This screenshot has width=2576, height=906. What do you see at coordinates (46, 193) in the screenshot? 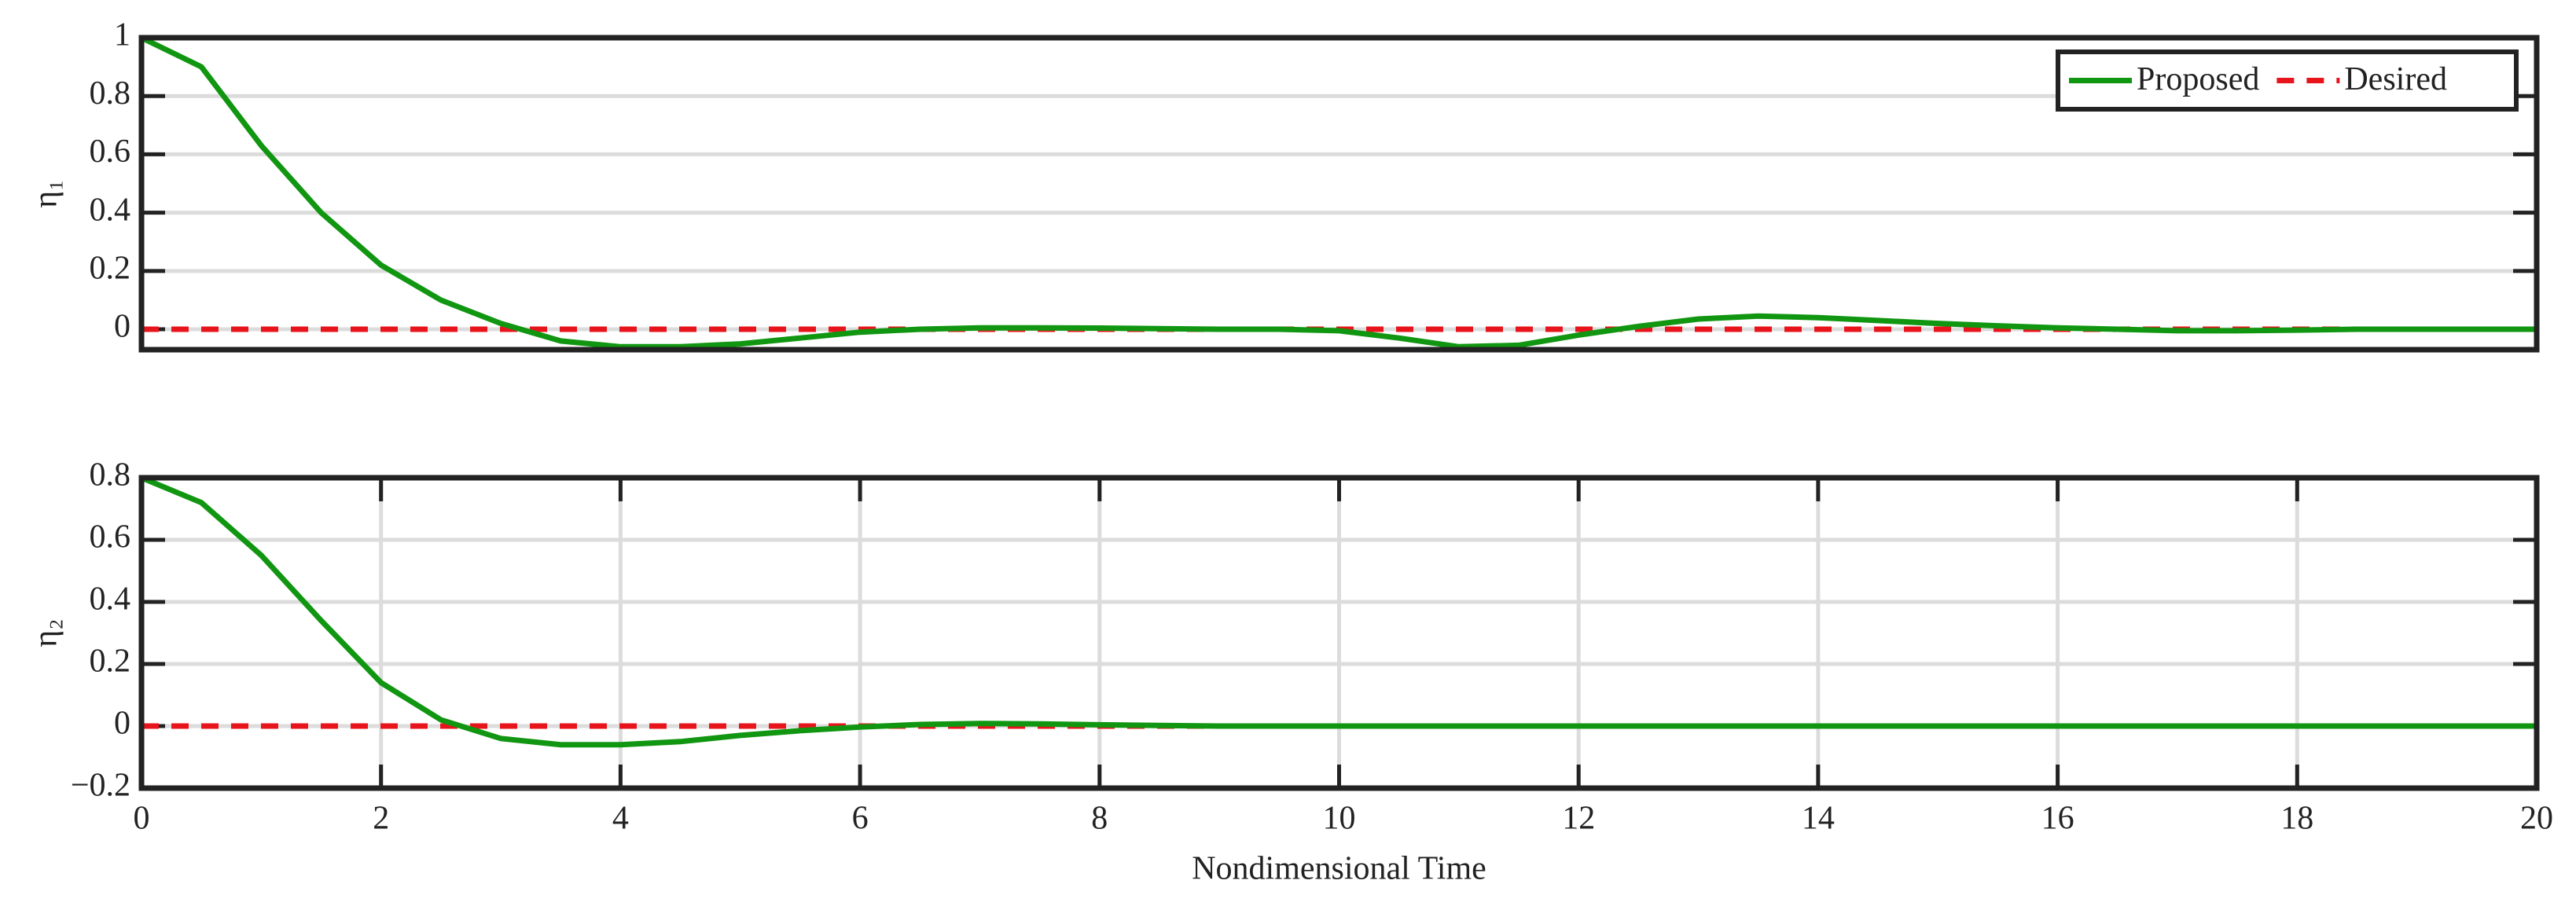
I see `y-axis-label: η₁` at bounding box center [46, 193].